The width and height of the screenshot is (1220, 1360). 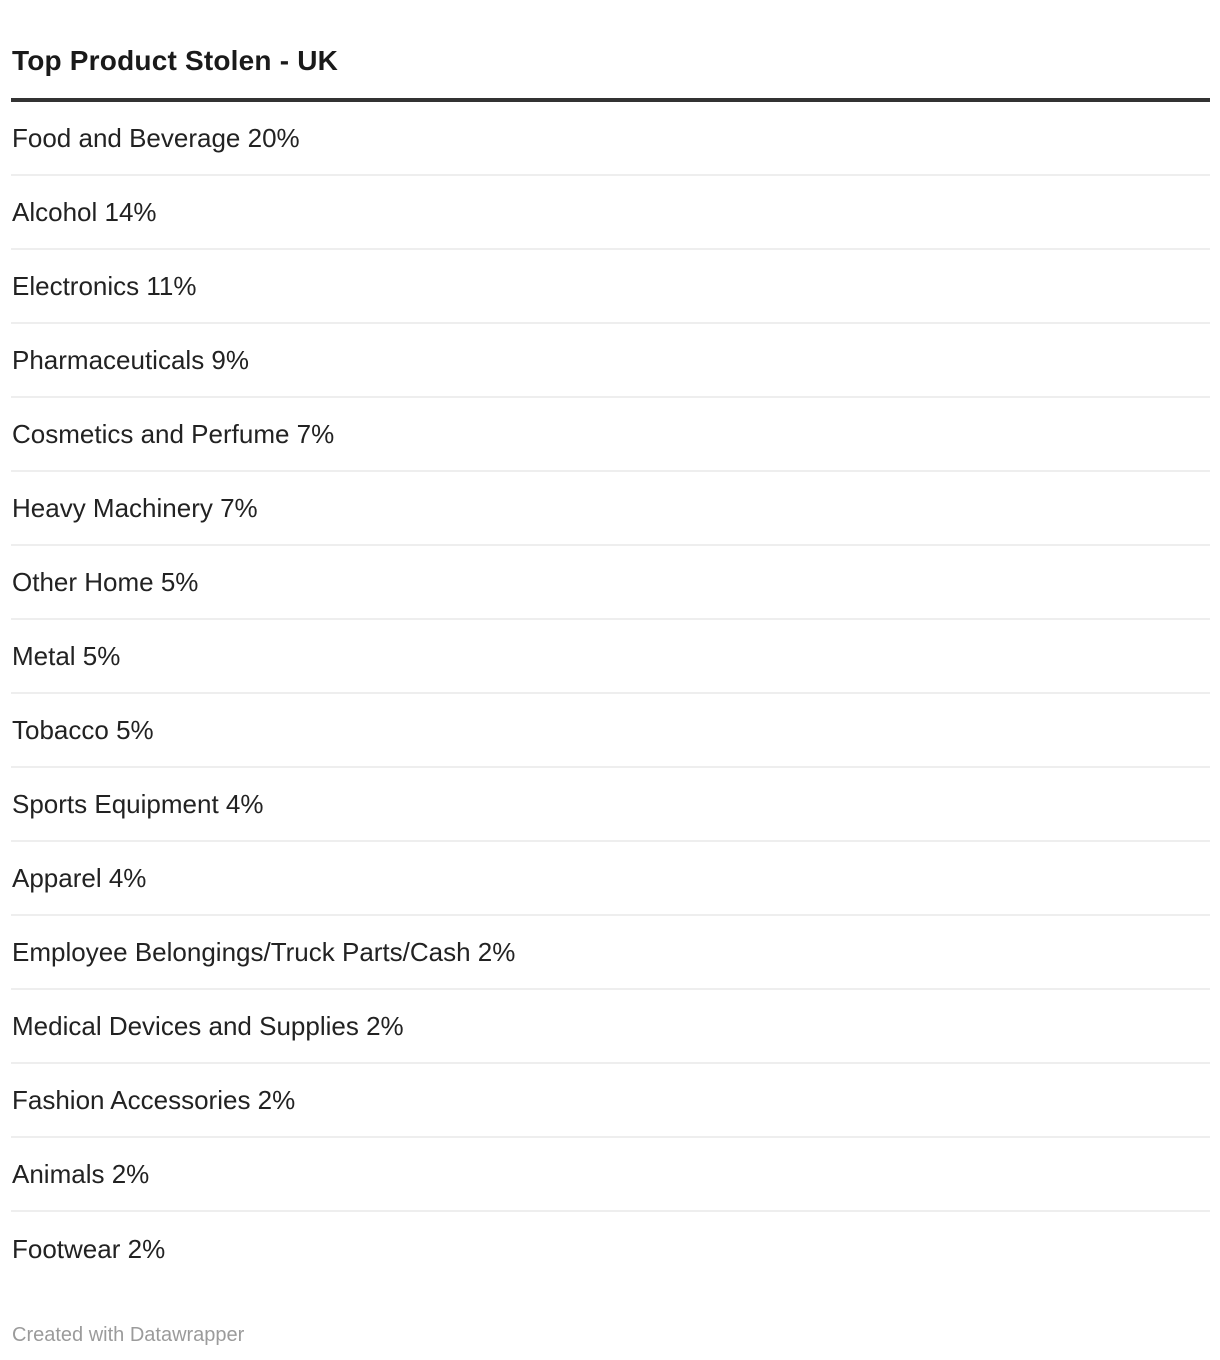 I want to click on table-row: Alcohol 14%, so click(x=610, y=213).